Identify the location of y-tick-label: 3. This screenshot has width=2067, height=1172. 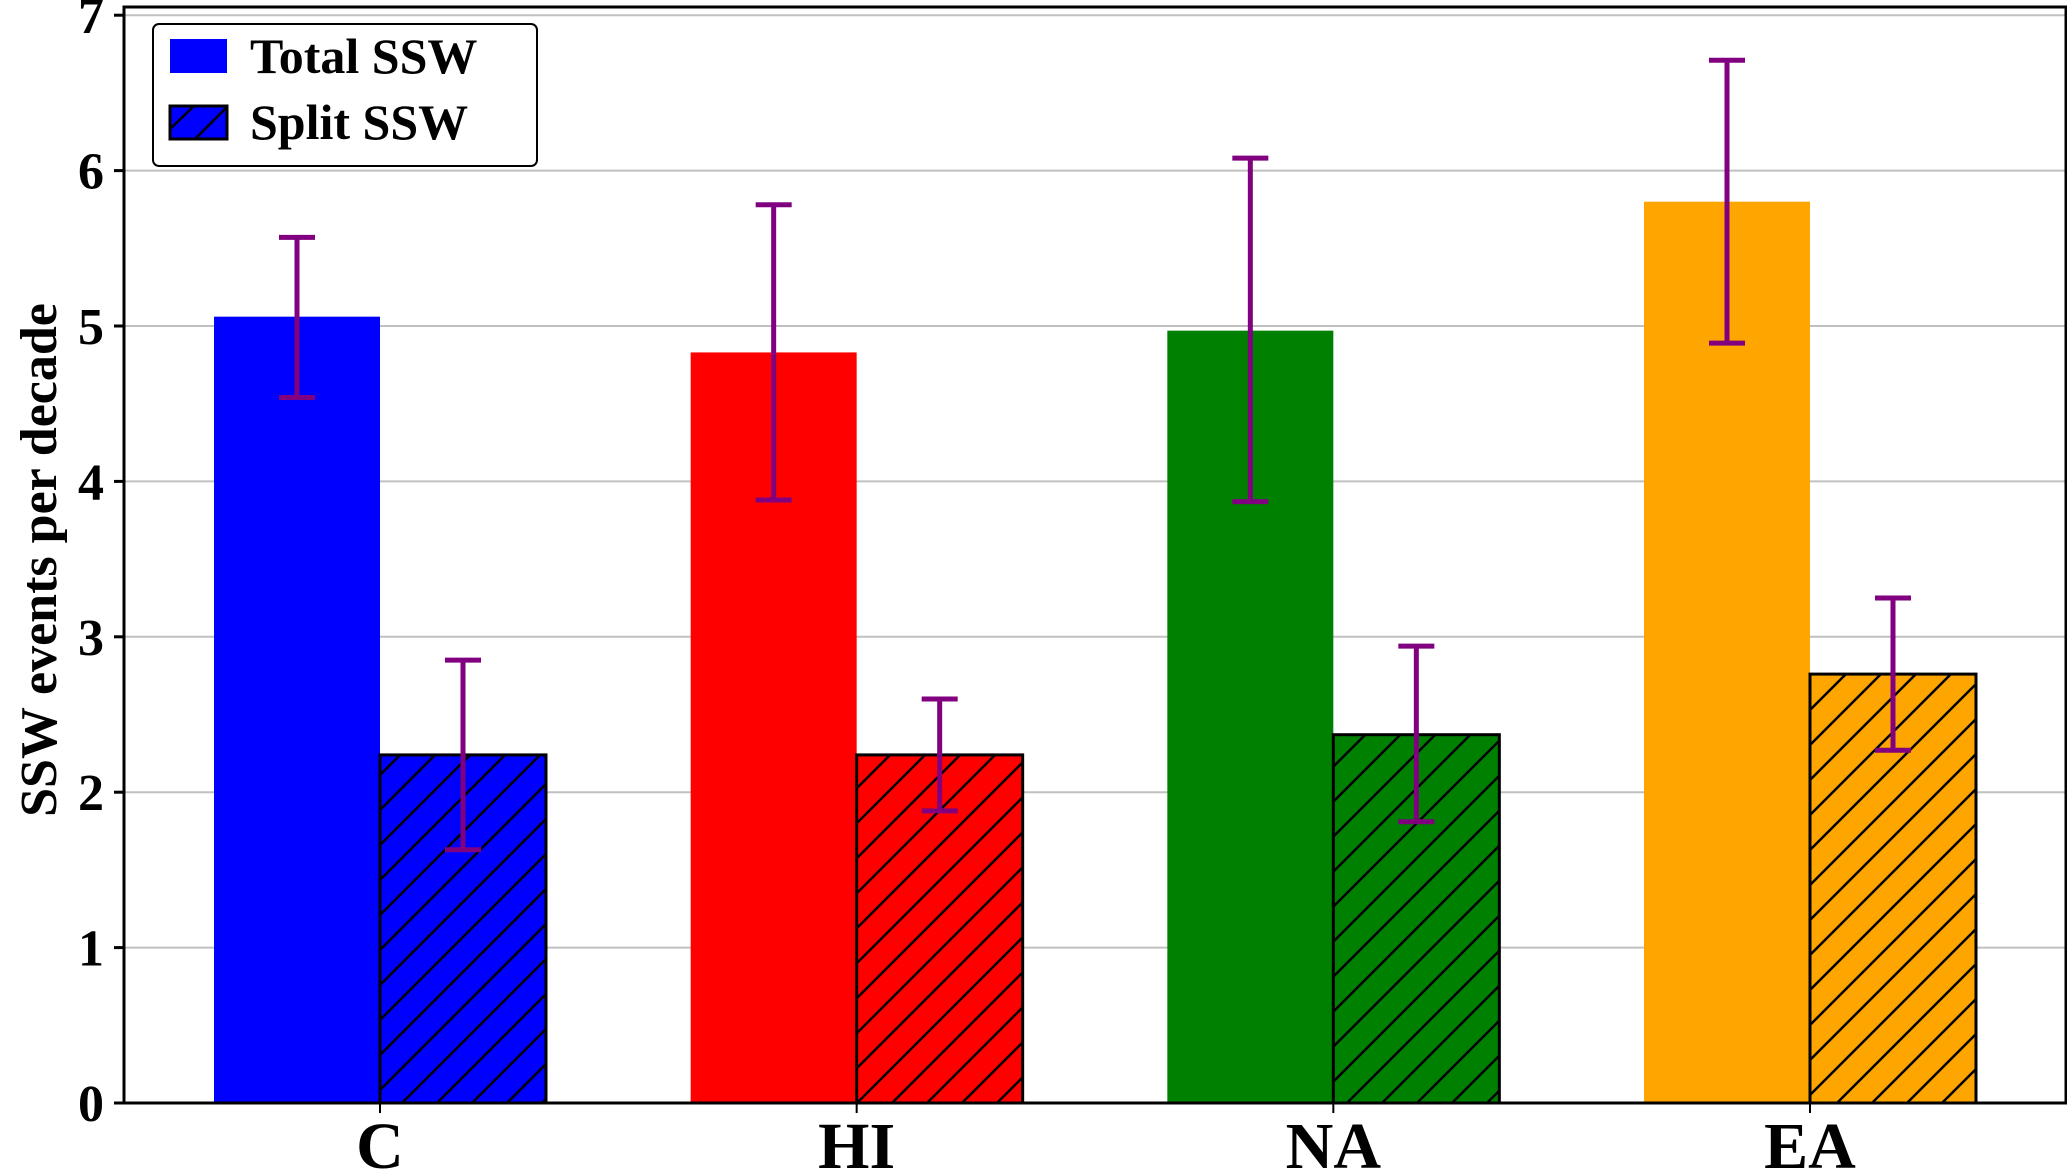
(91, 638).